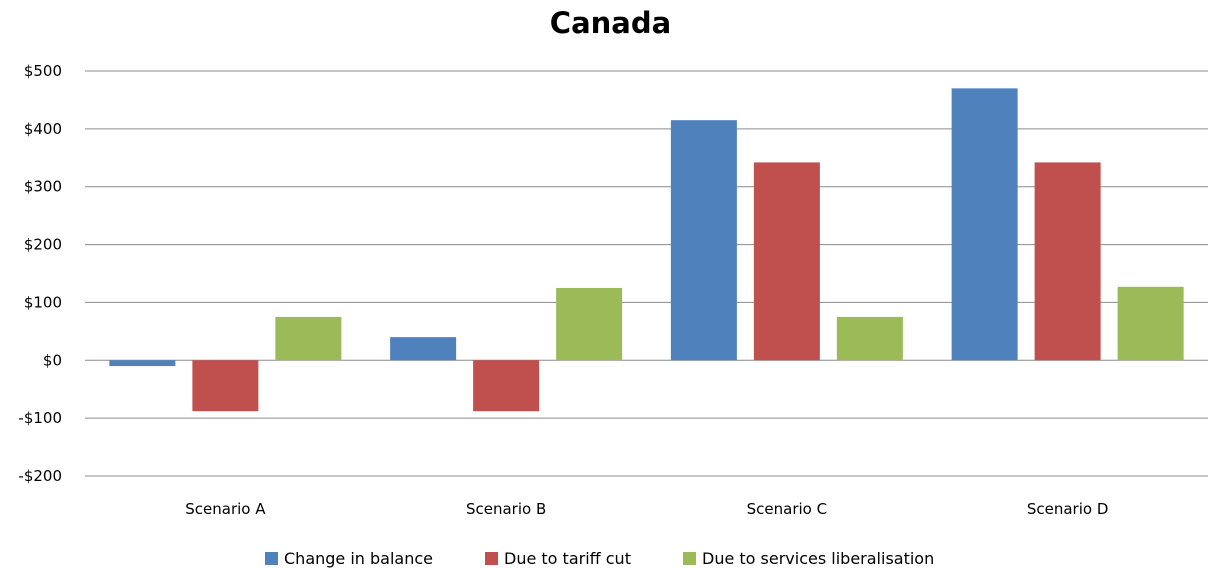 The image size is (1221, 568). I want to click on y-tick-label: $0, so click(52, 360).